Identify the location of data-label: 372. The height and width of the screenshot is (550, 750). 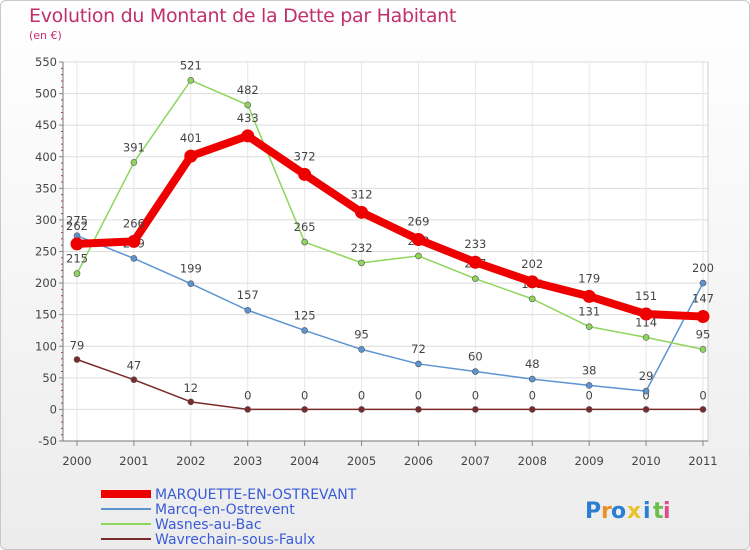
(305, 156).